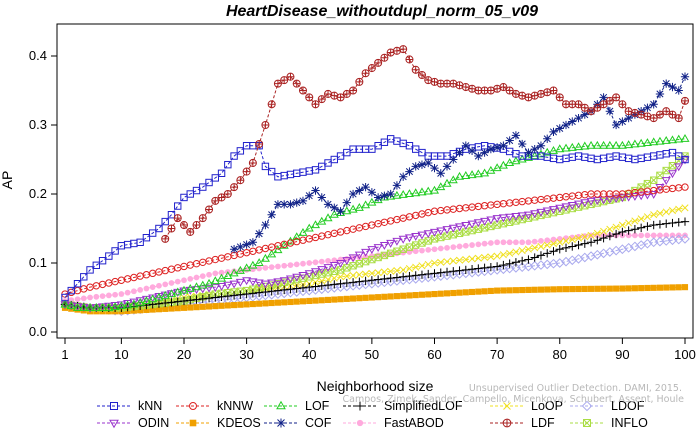 The width and height of the screenshot is (698, 439). I want to click on legend-item-knn: kNN, so click(129, 406).